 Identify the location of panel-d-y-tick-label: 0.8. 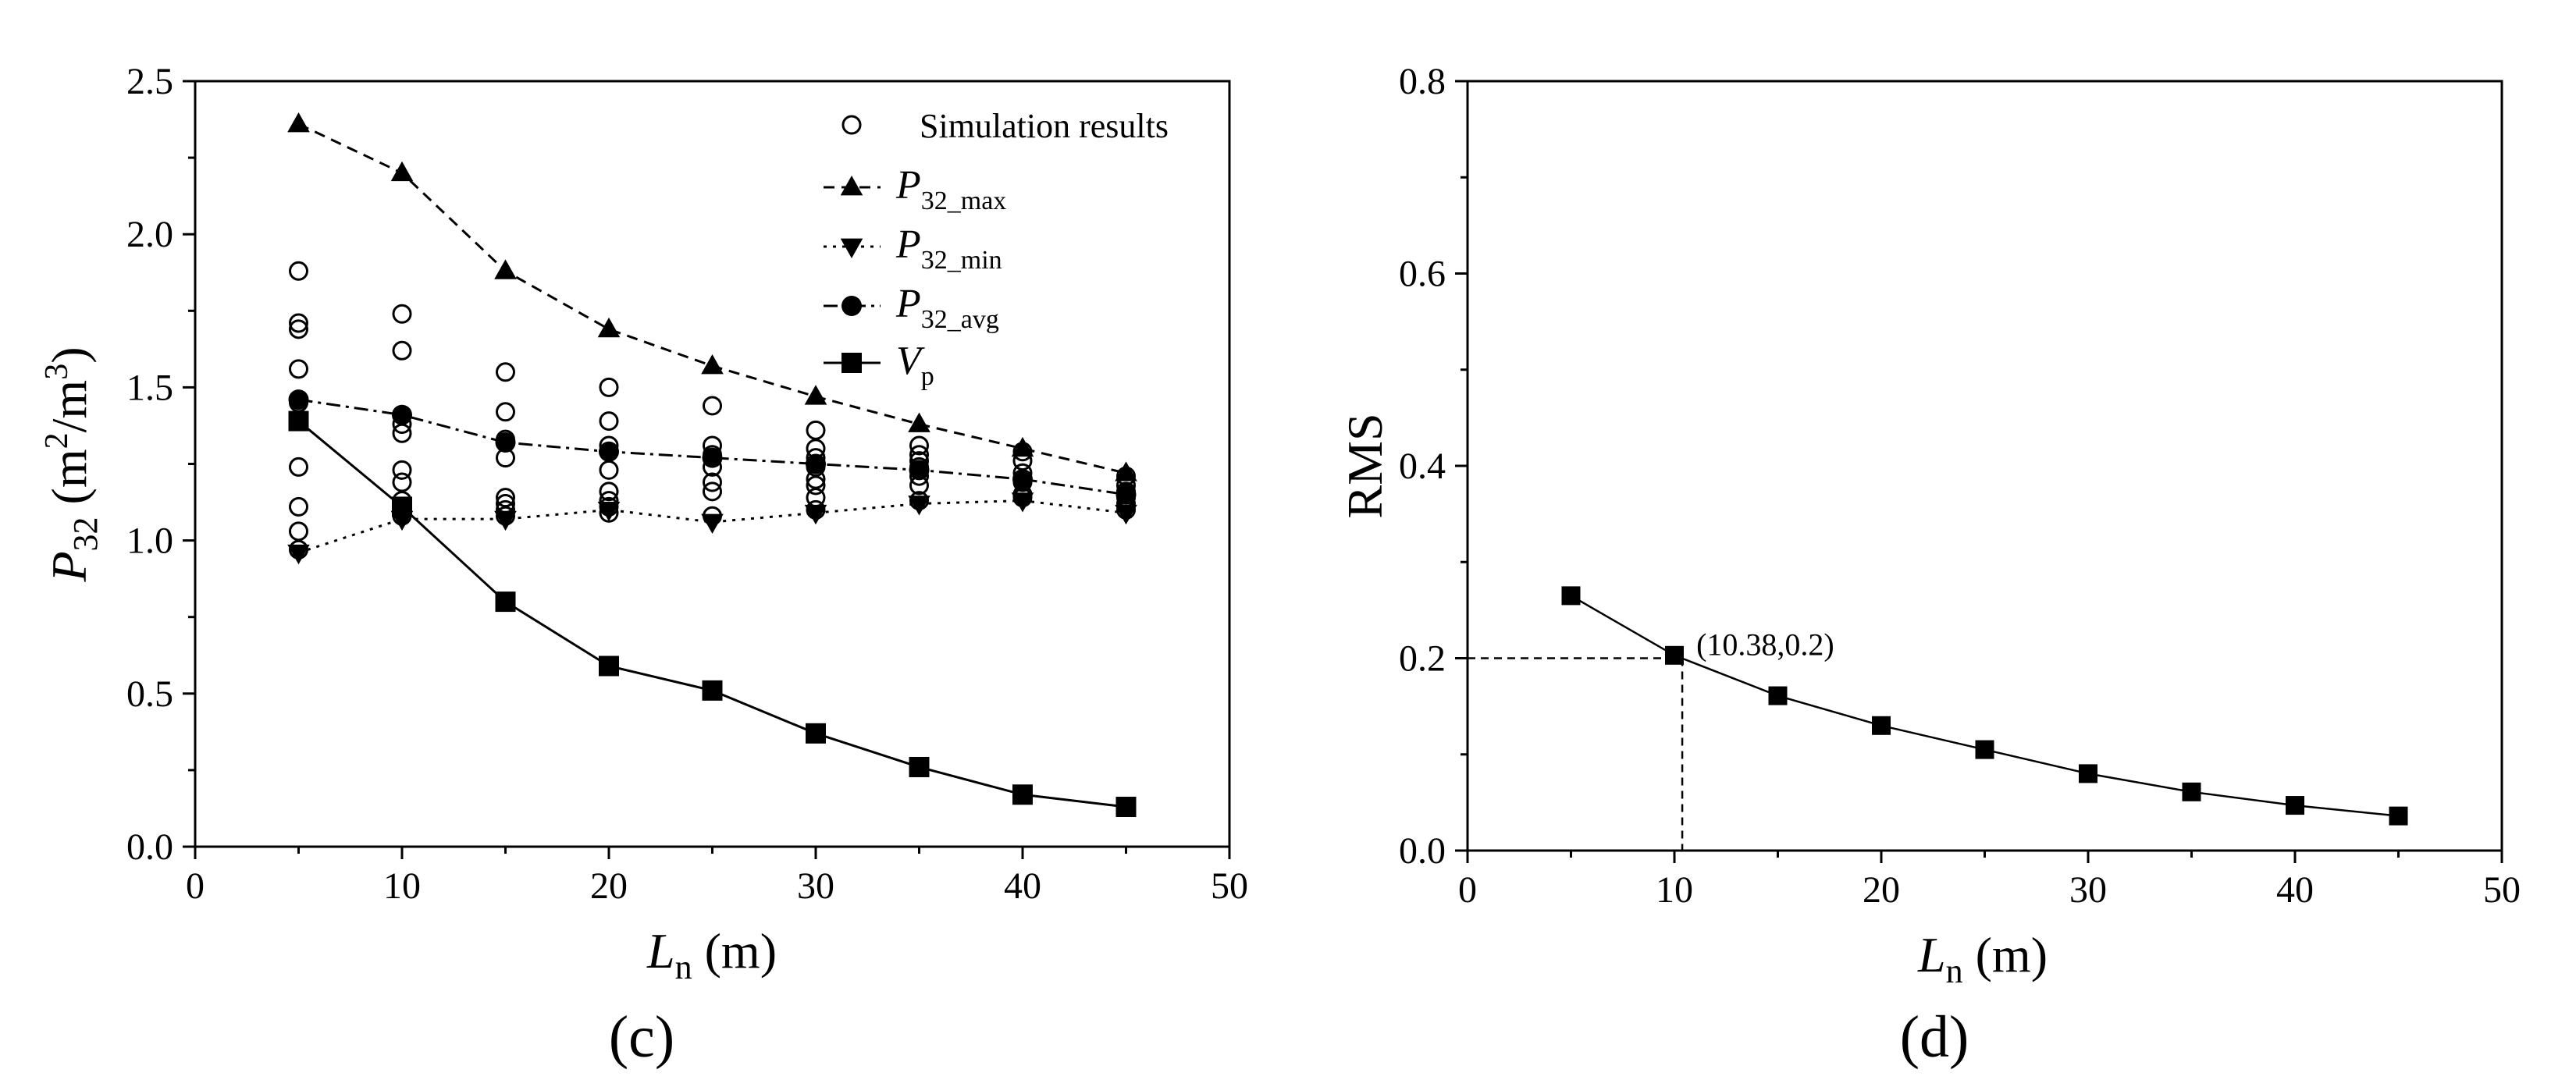
(1422, 81).